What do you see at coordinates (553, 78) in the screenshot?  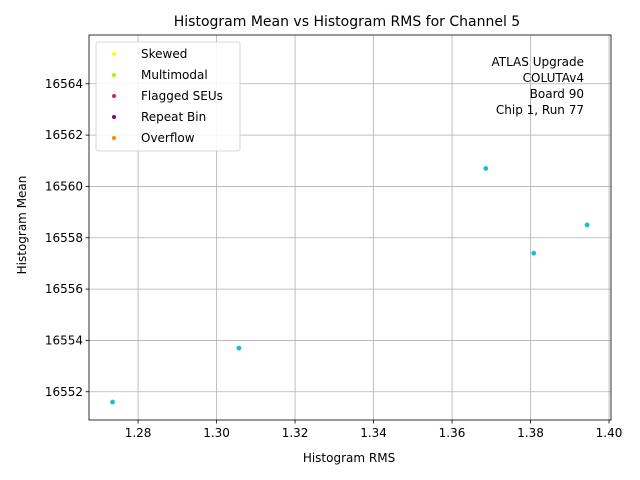 I see `annotation-line: COLUTAv4` at bounding box center [553, 78].